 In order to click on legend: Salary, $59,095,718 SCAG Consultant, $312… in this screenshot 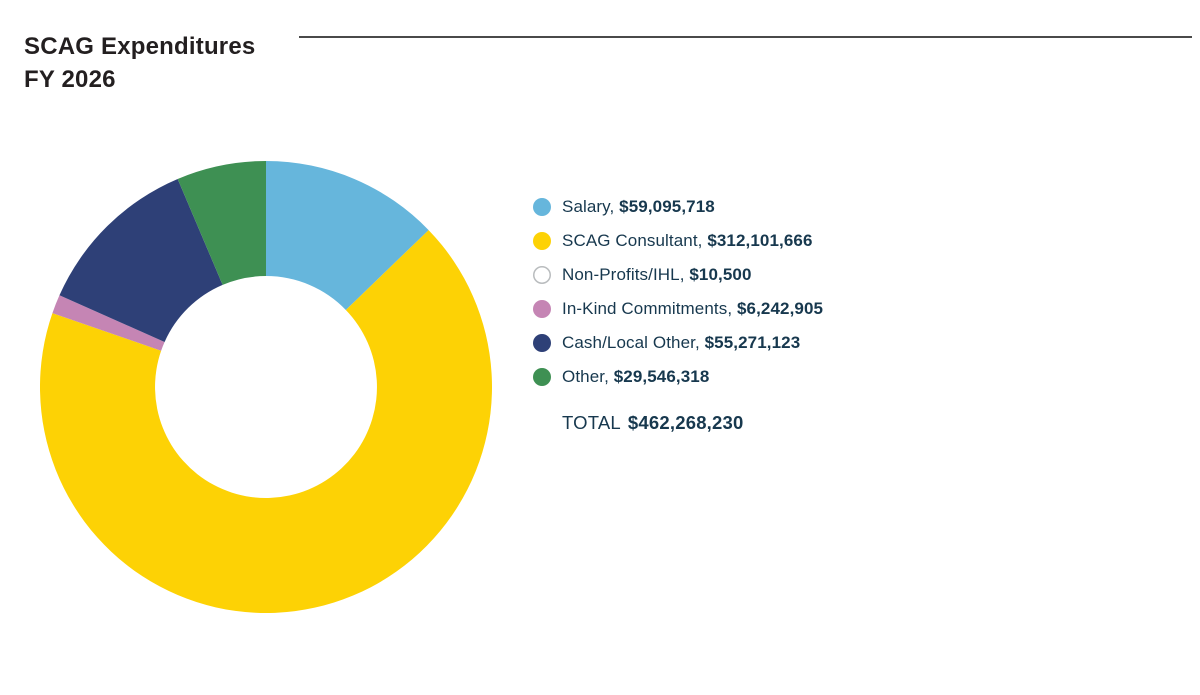, I will do `click(678, 315)`.